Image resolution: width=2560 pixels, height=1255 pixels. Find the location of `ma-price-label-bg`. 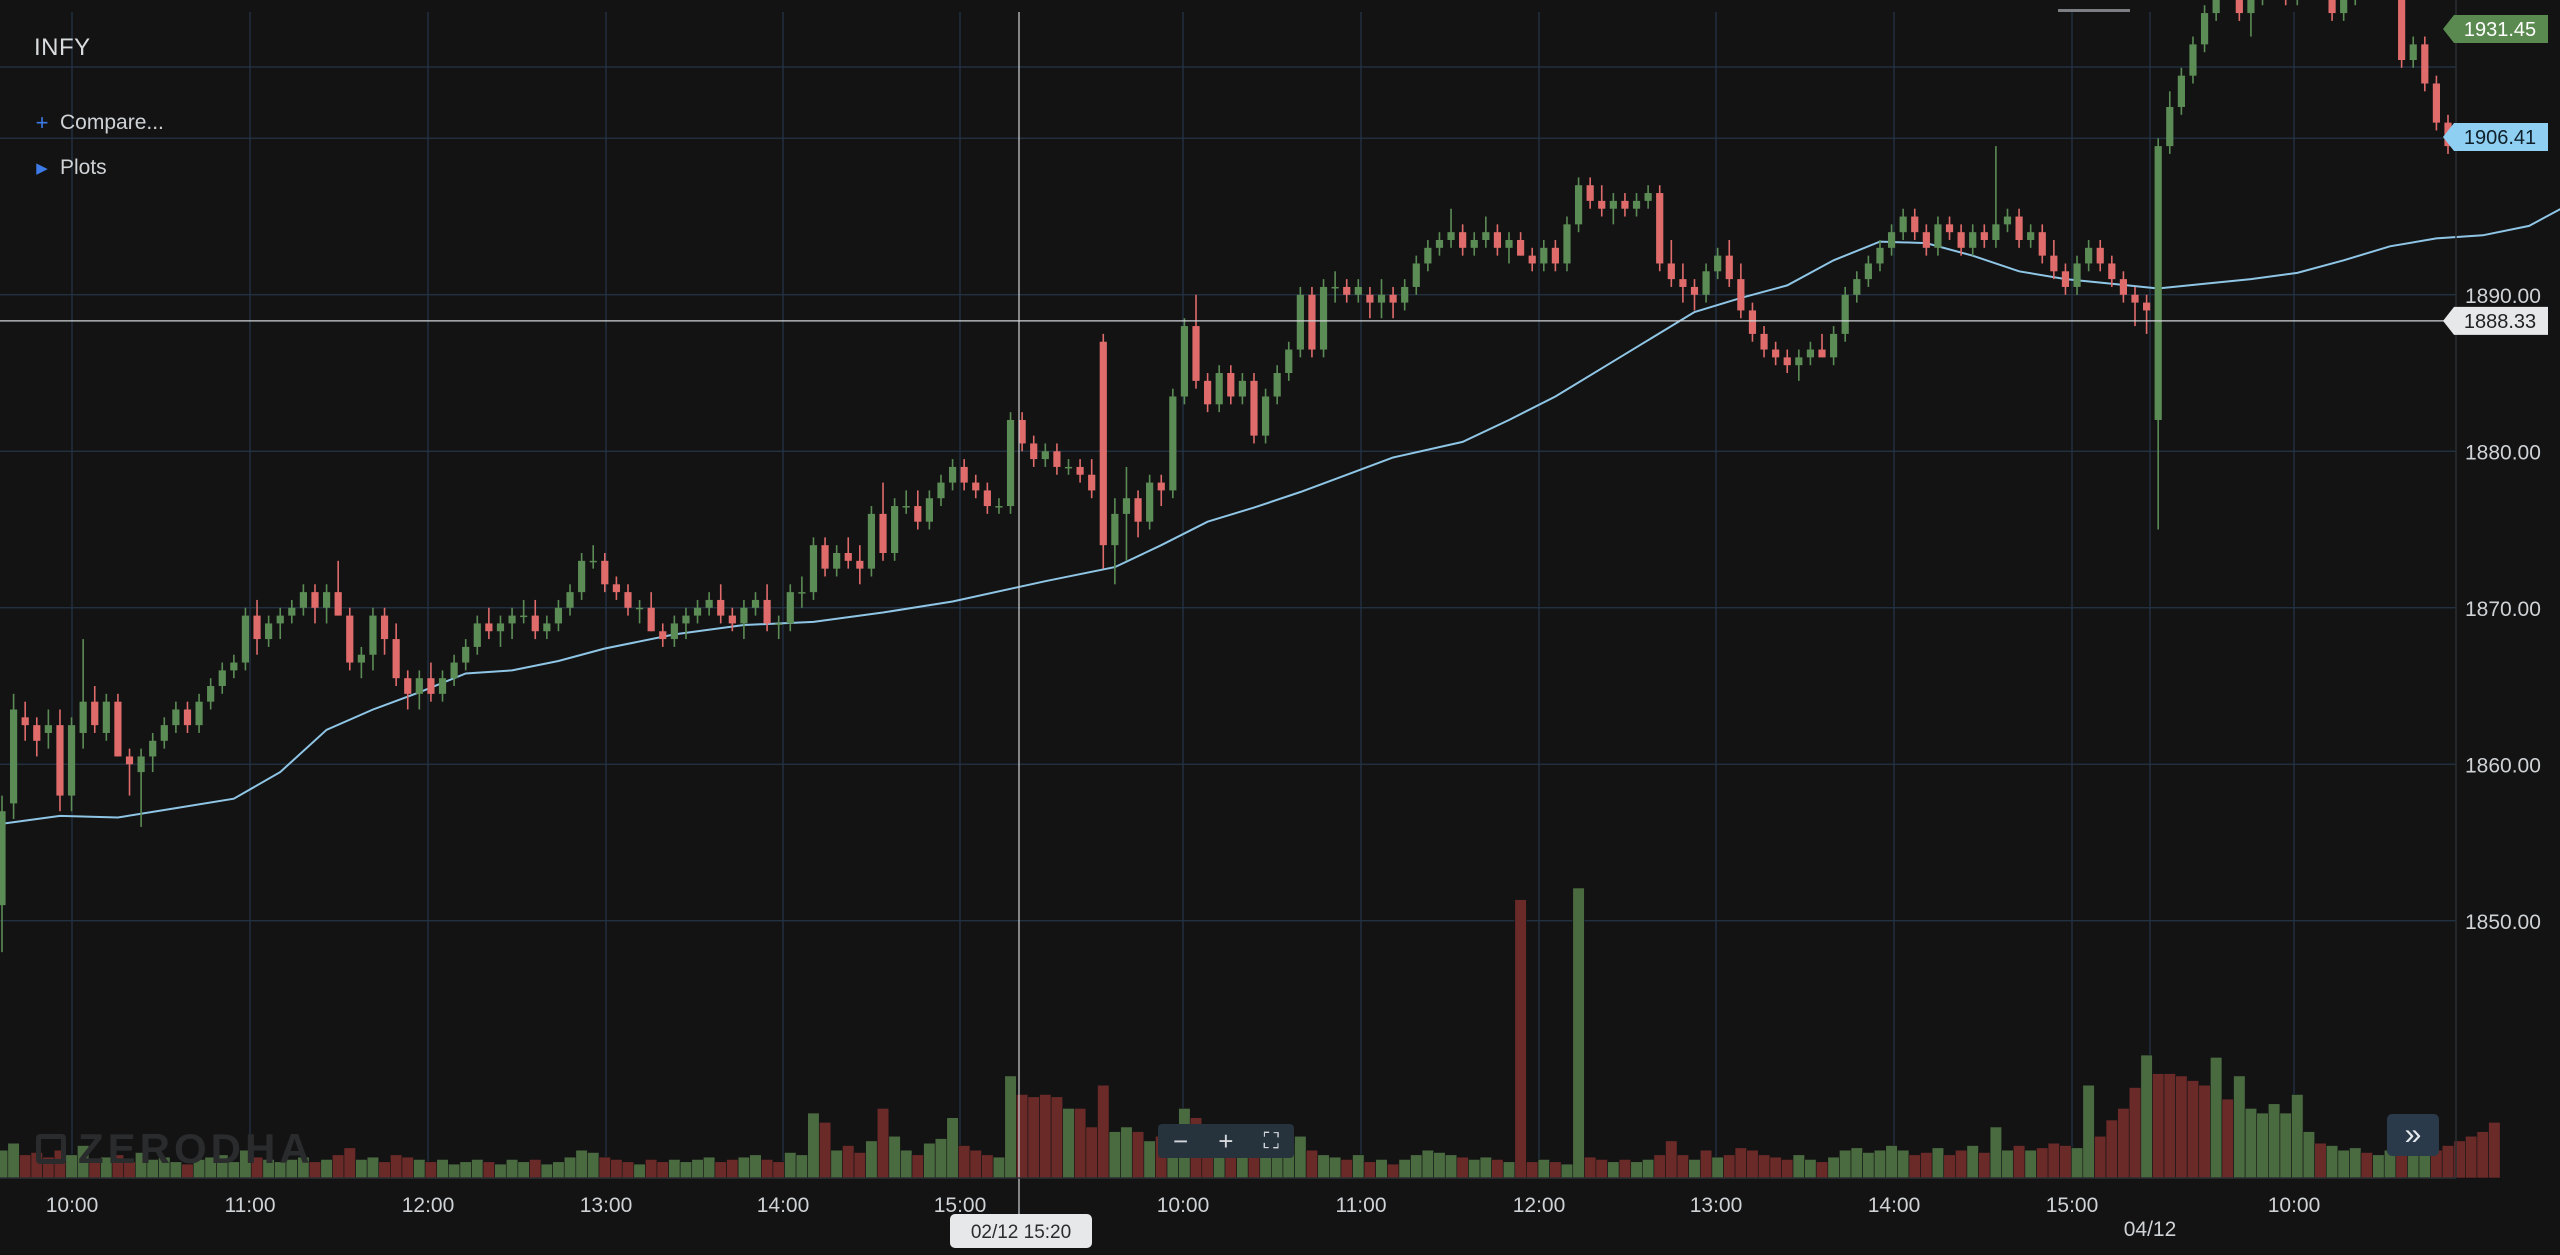

ma-price-label-bg is located at coordinates (2495, 137).